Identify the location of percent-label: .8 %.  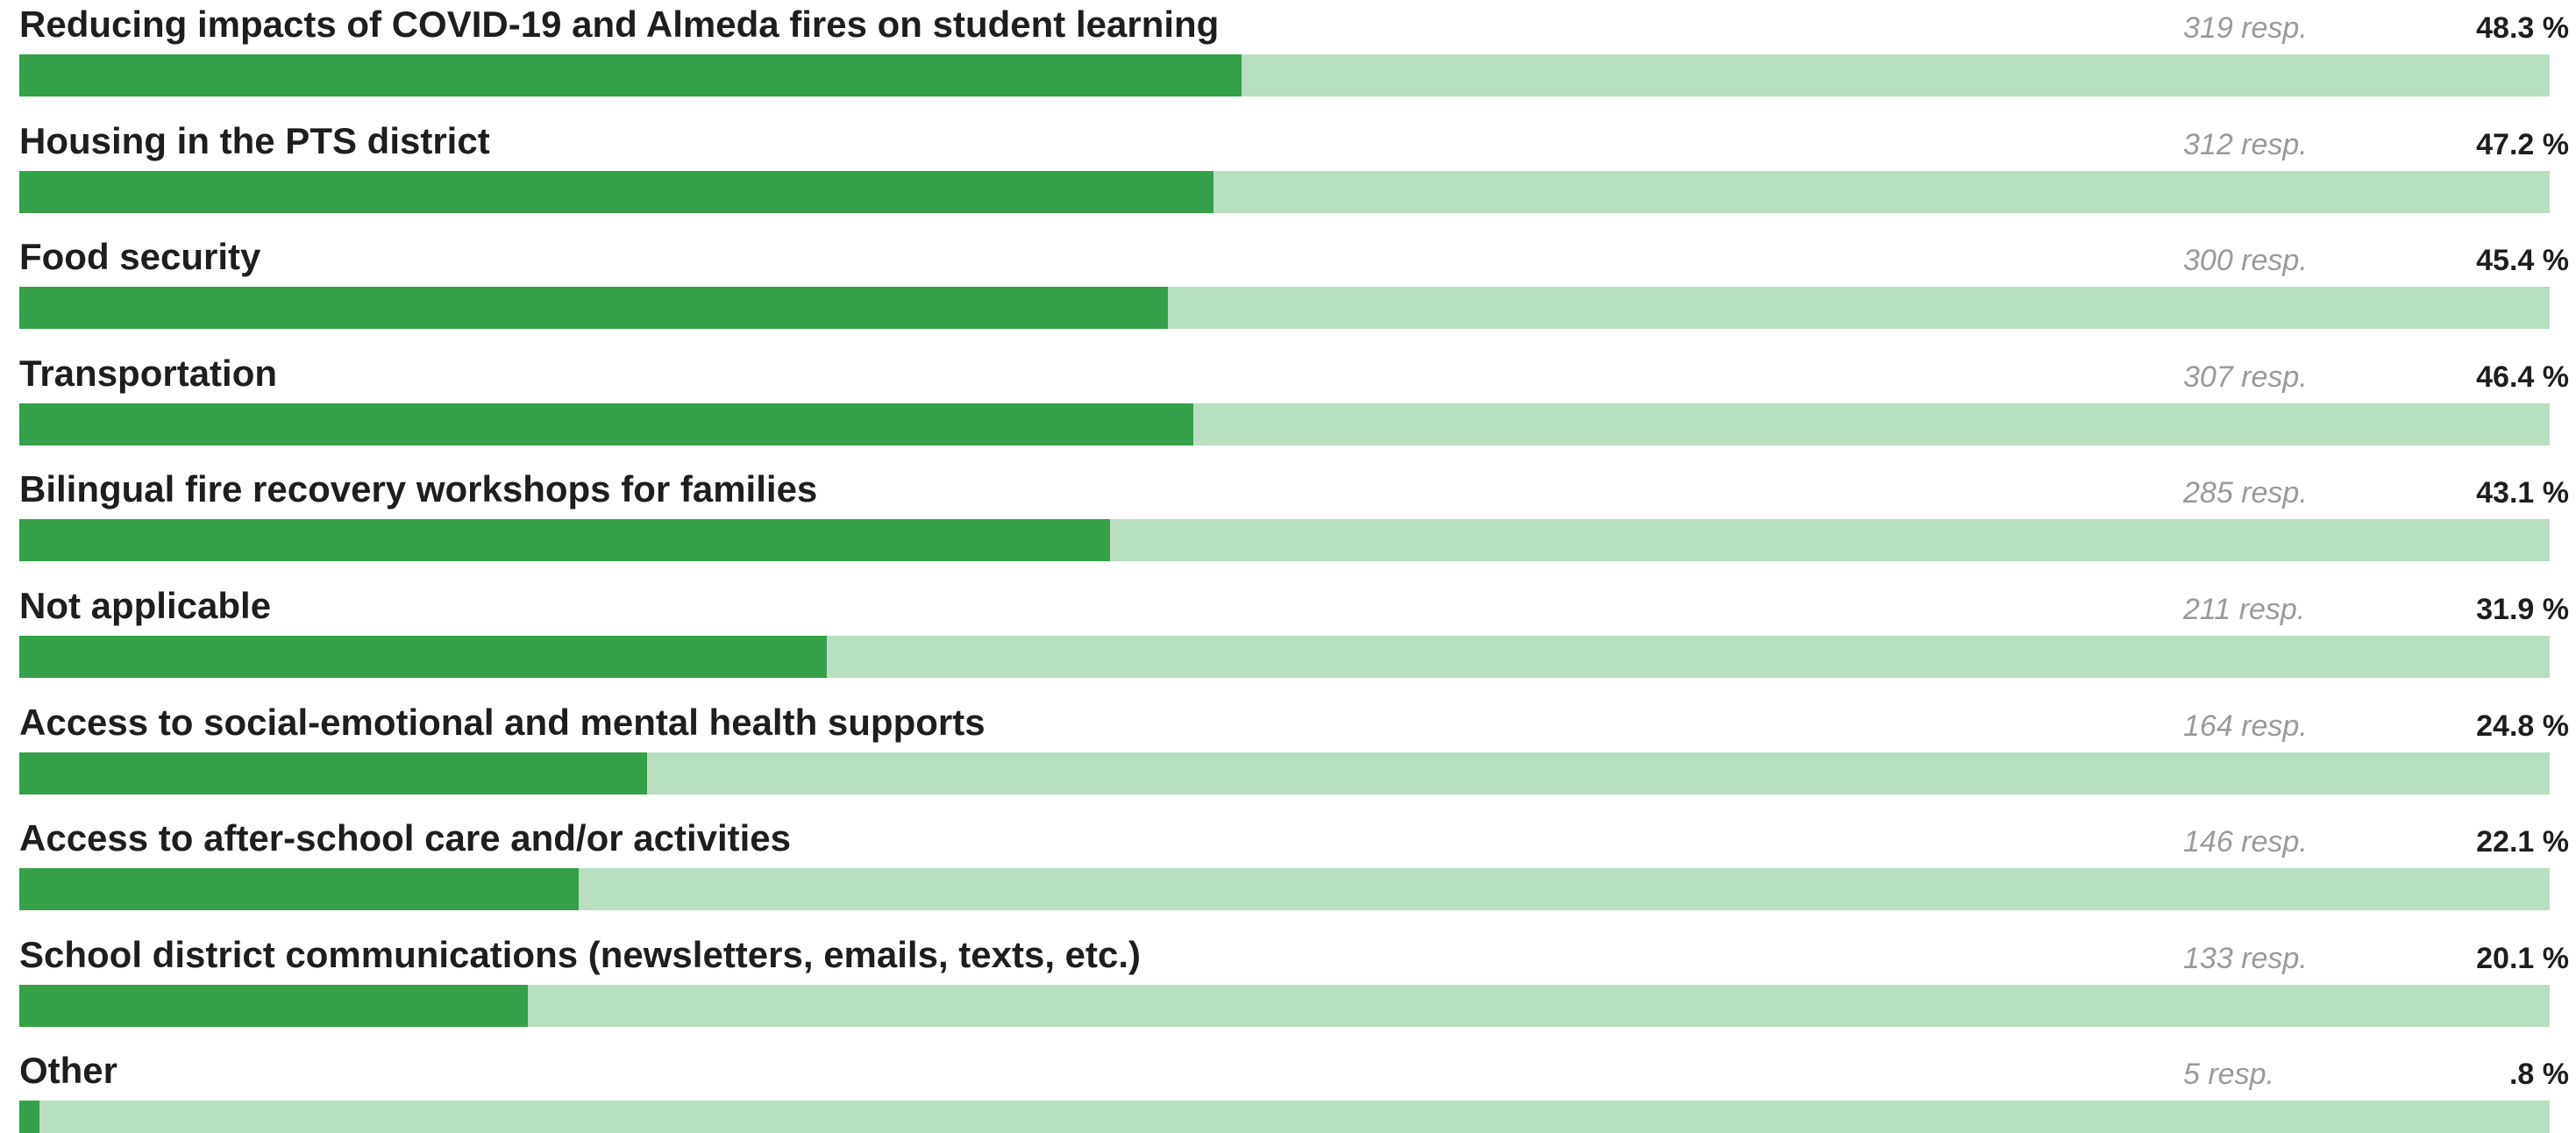
(2538, 1075).